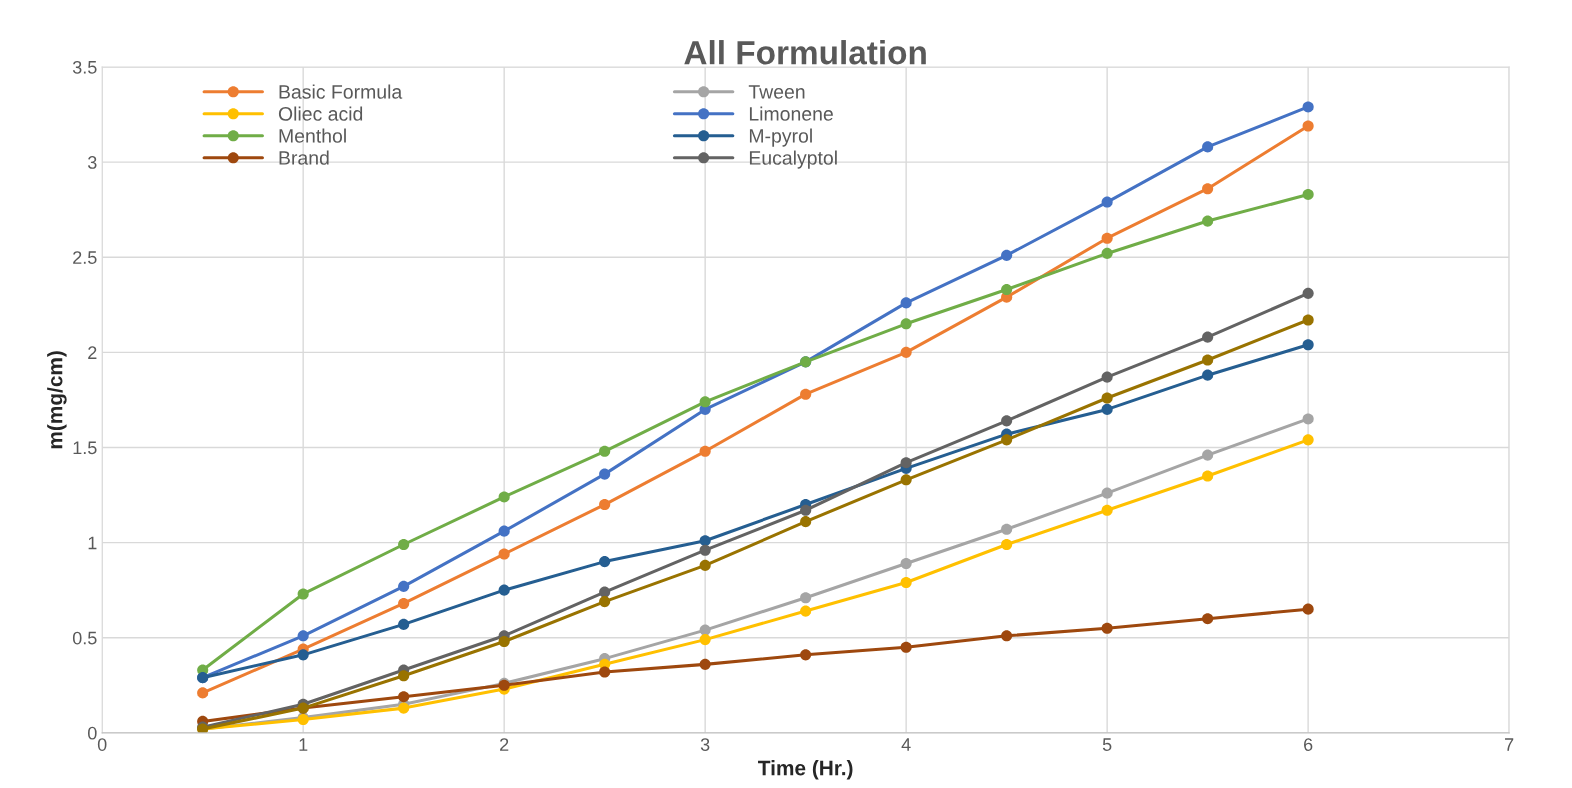 Image resolution: width=1572 pixels, height=788 pixels. Describe the element at coordinates (85, 257) in the screenshot. I see `y-tick-label: 2.5` at that location.